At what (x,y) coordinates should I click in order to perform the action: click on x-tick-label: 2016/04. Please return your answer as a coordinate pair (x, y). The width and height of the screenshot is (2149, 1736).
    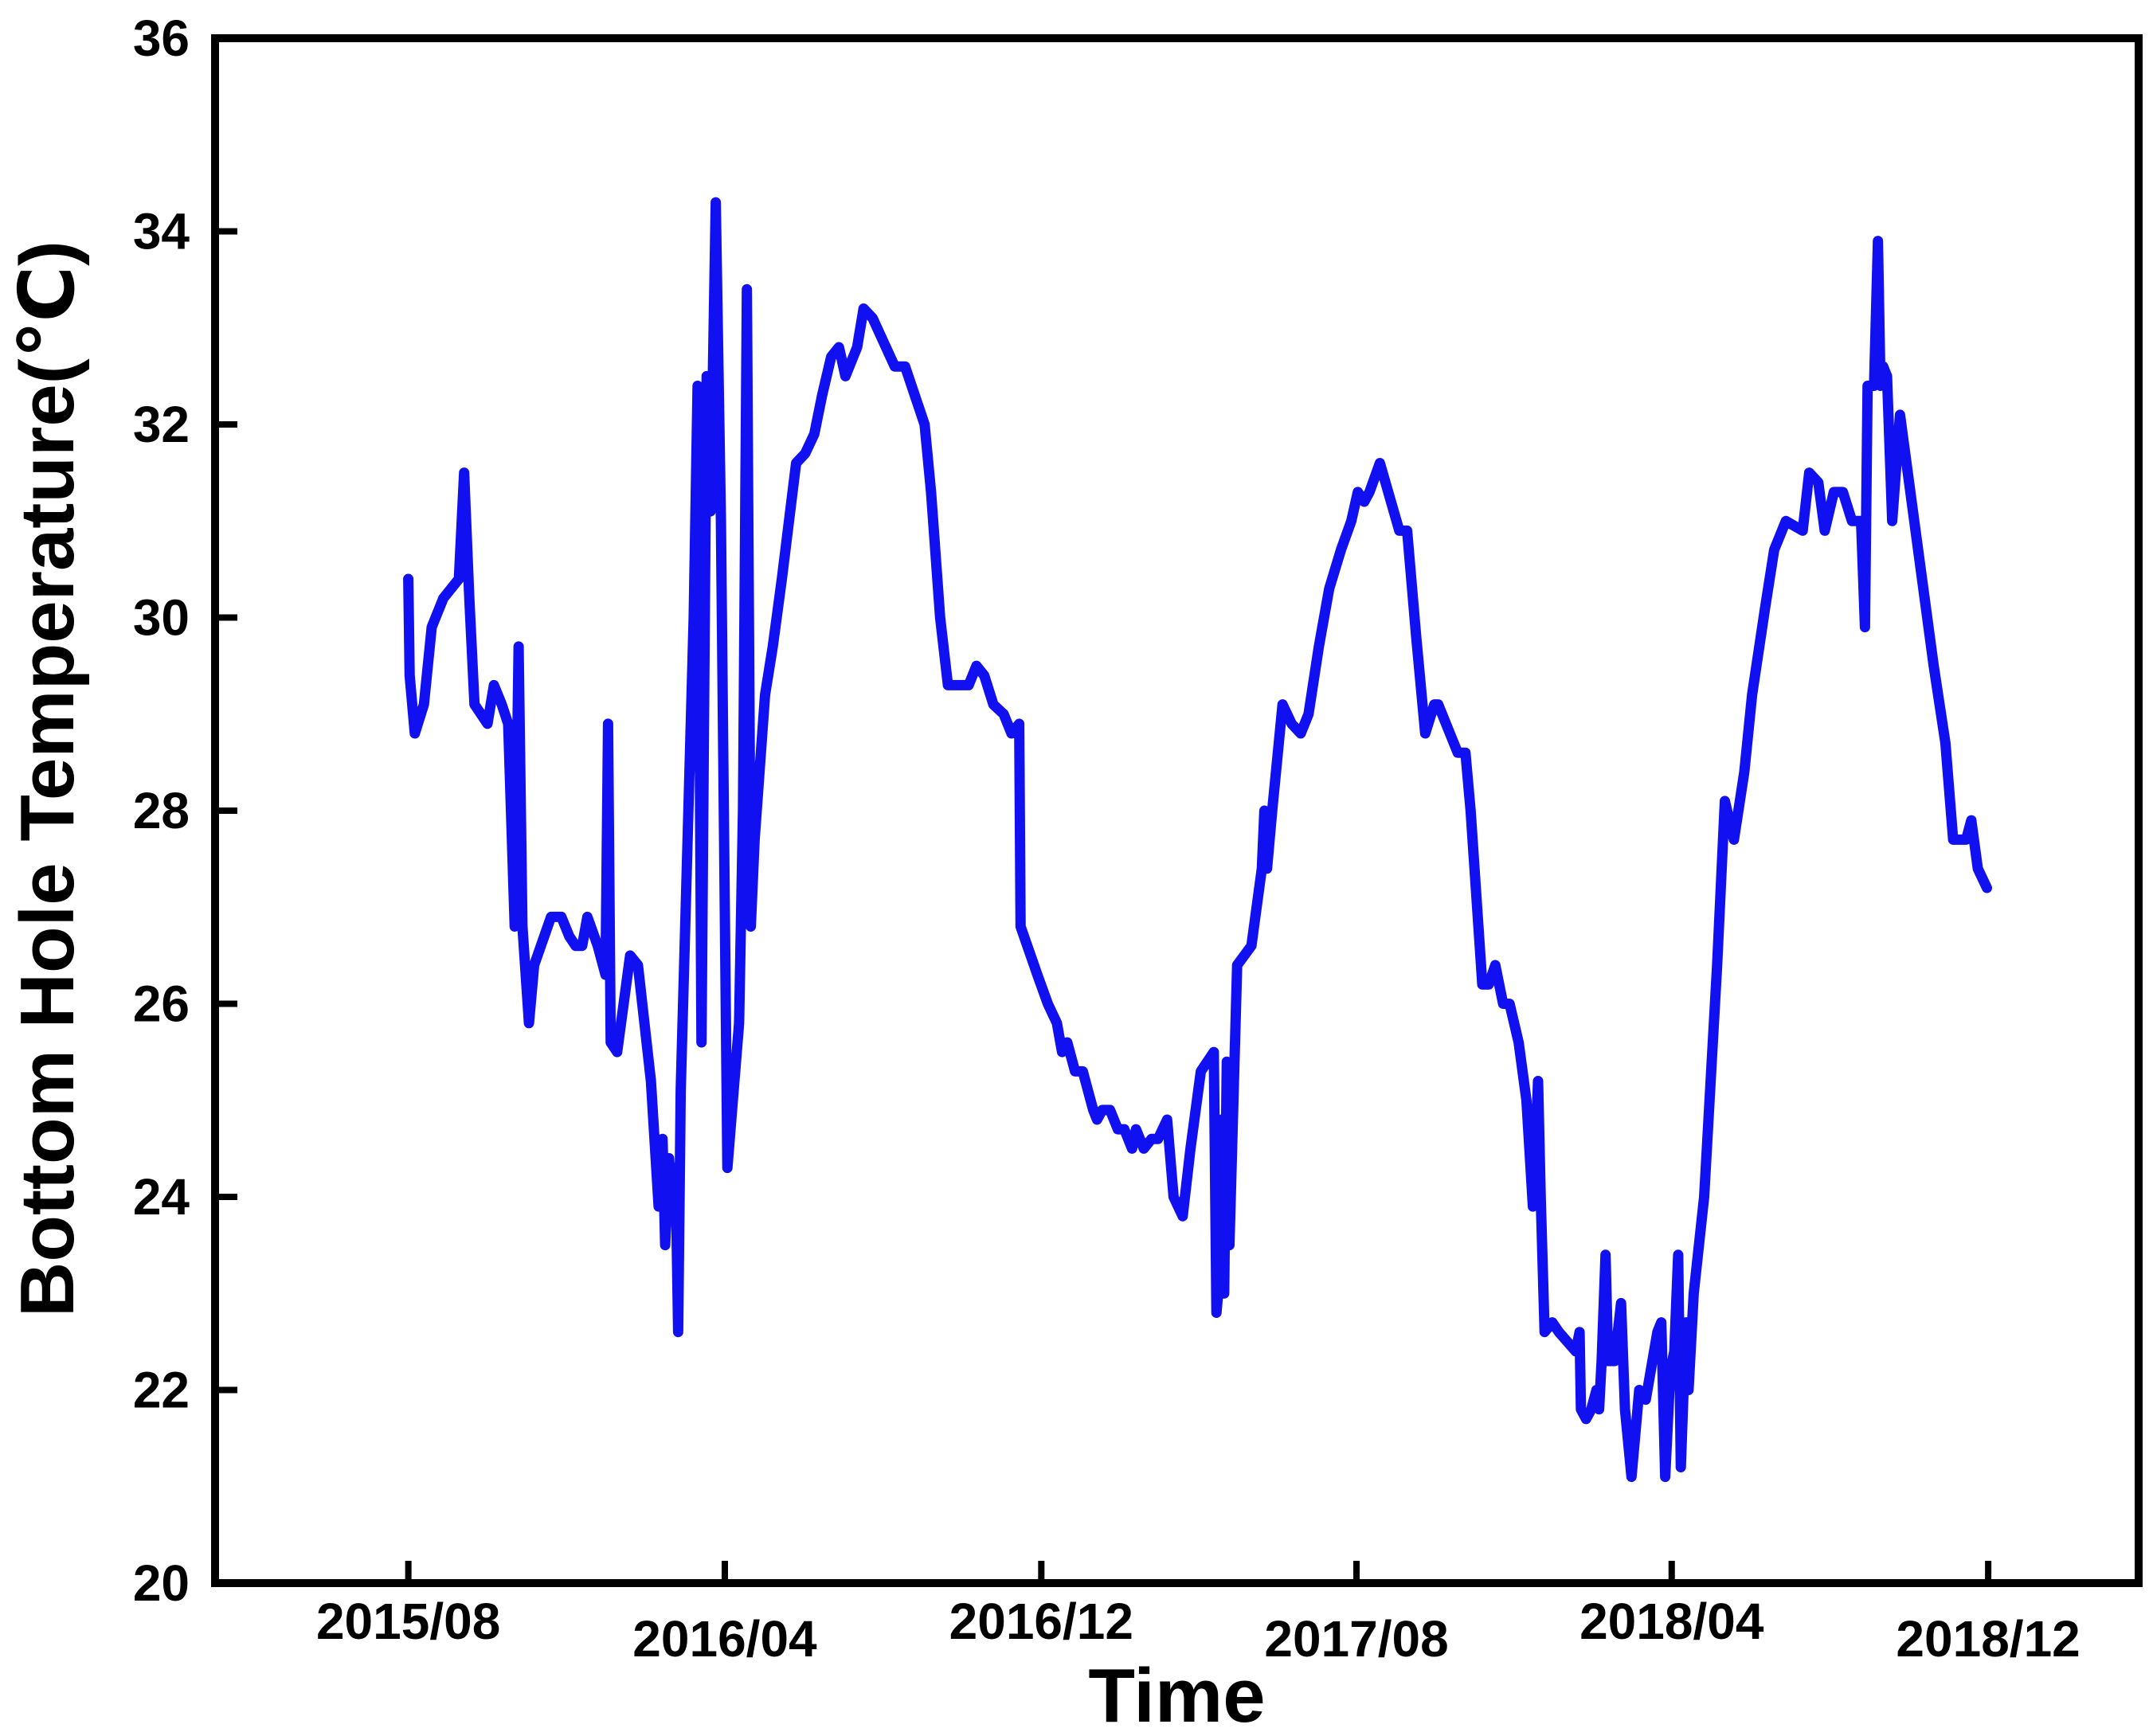
    Looking at the image, I should click on (724, 1639).